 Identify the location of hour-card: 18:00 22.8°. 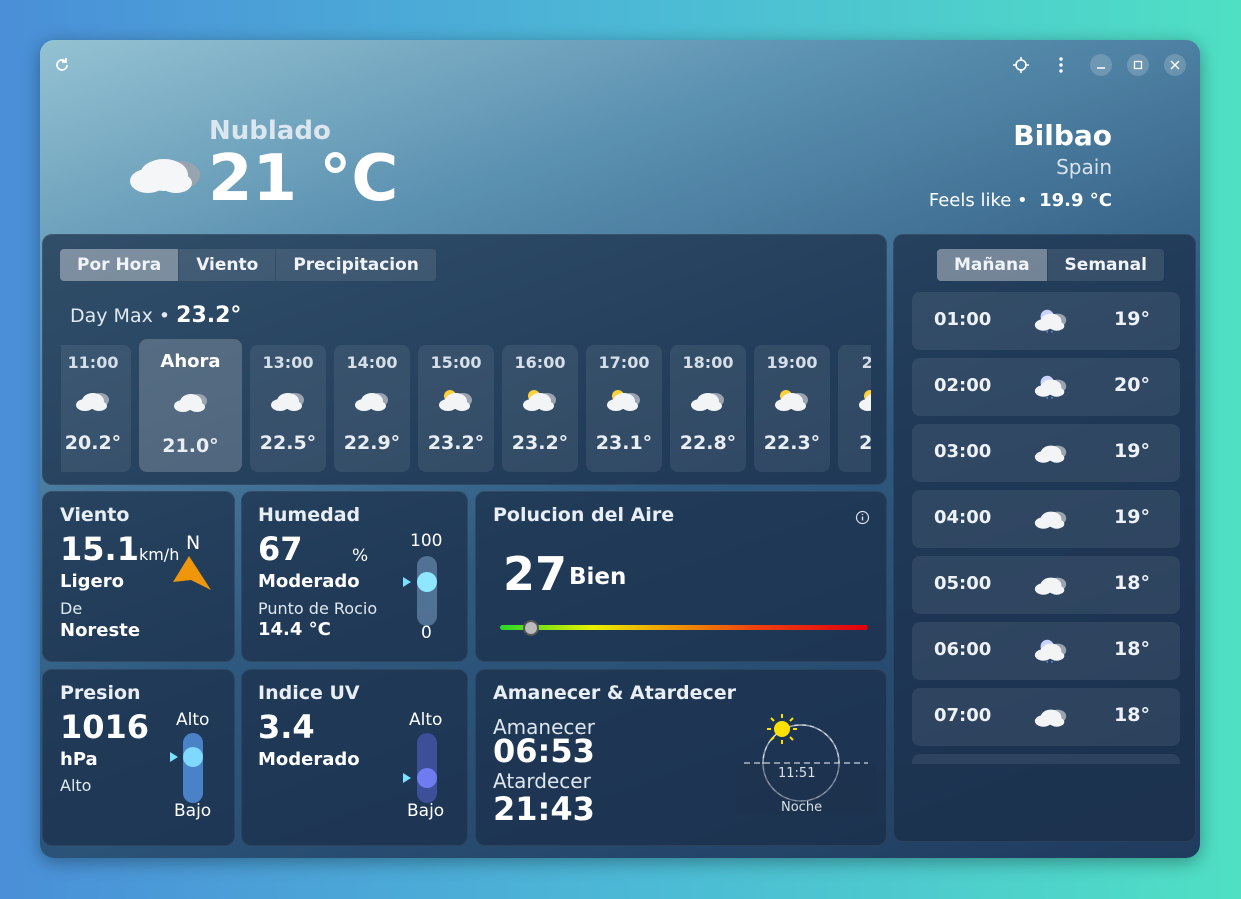
(708, 408).